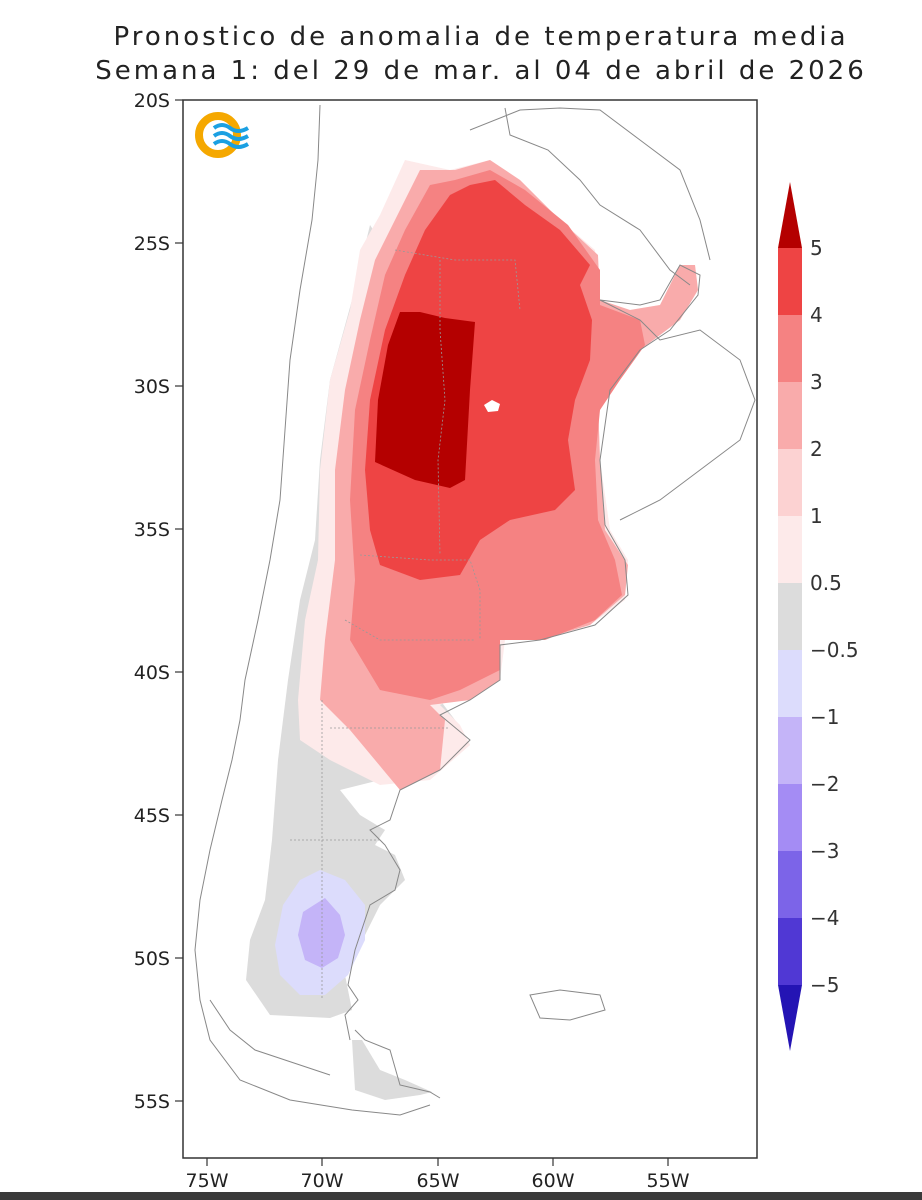  Describe the element at coordinates (790, 1018) in the screenshot. I see `colorbar-bottom-arrow` at that location.